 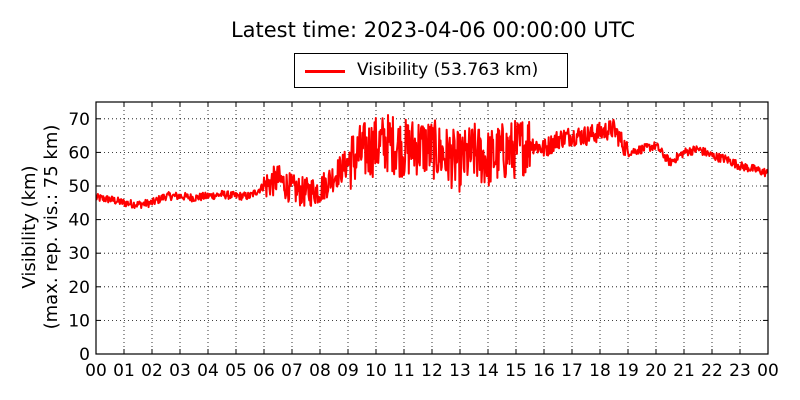 I want to click on x-tick-label: 12, so click(x=432, y=371).